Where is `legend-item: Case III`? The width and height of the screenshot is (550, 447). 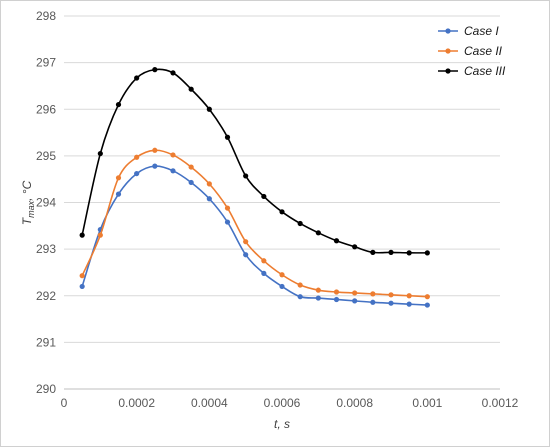 legend-item: Case III is located at coordinates (472, 71).